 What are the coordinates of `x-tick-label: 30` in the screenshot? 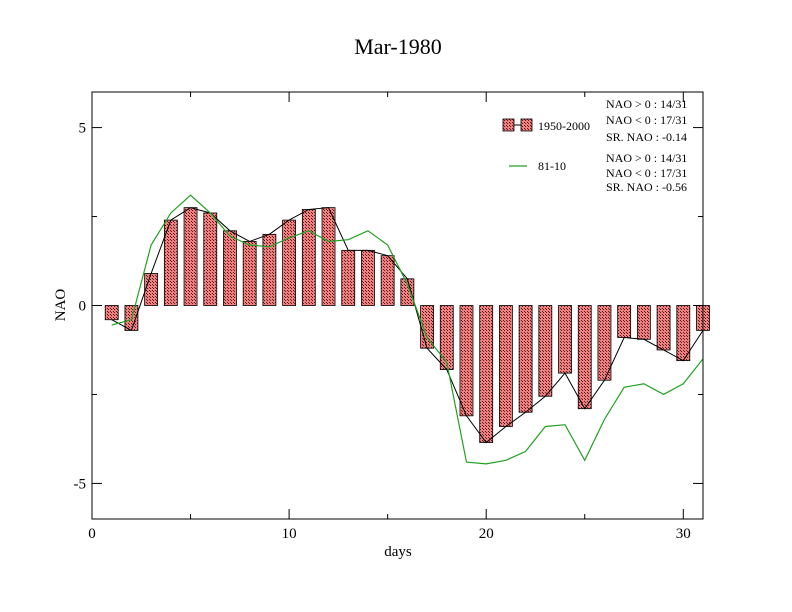 It's located at (683, 534).